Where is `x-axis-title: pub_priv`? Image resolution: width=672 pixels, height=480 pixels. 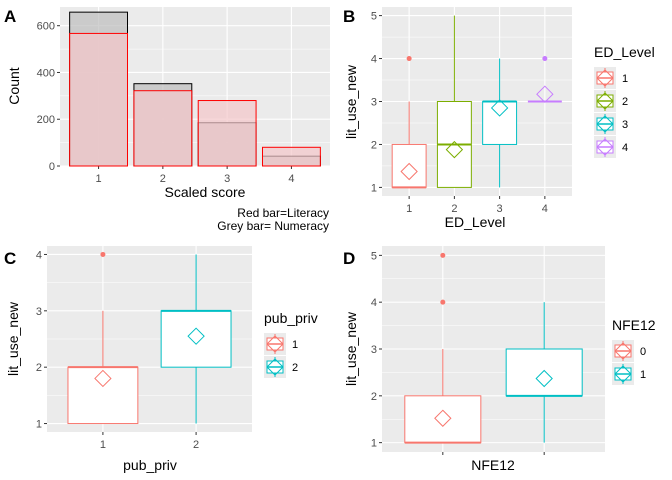 x-axis-title: pub_priv is located at coordinates (150, 465).